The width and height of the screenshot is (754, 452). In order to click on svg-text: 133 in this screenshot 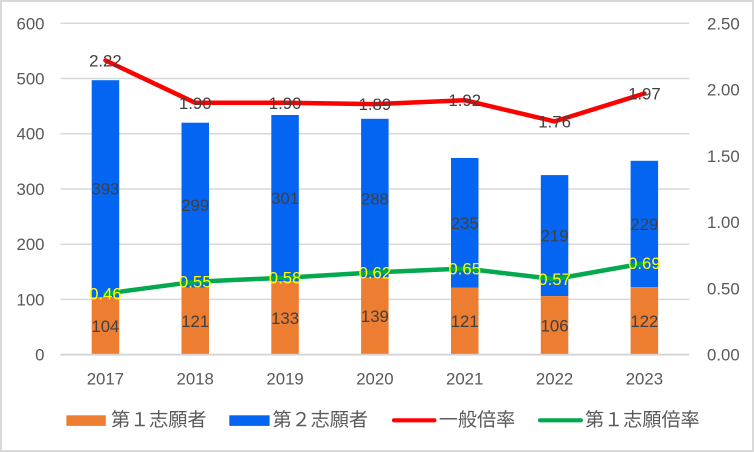, I will do `click(285, 318)`.